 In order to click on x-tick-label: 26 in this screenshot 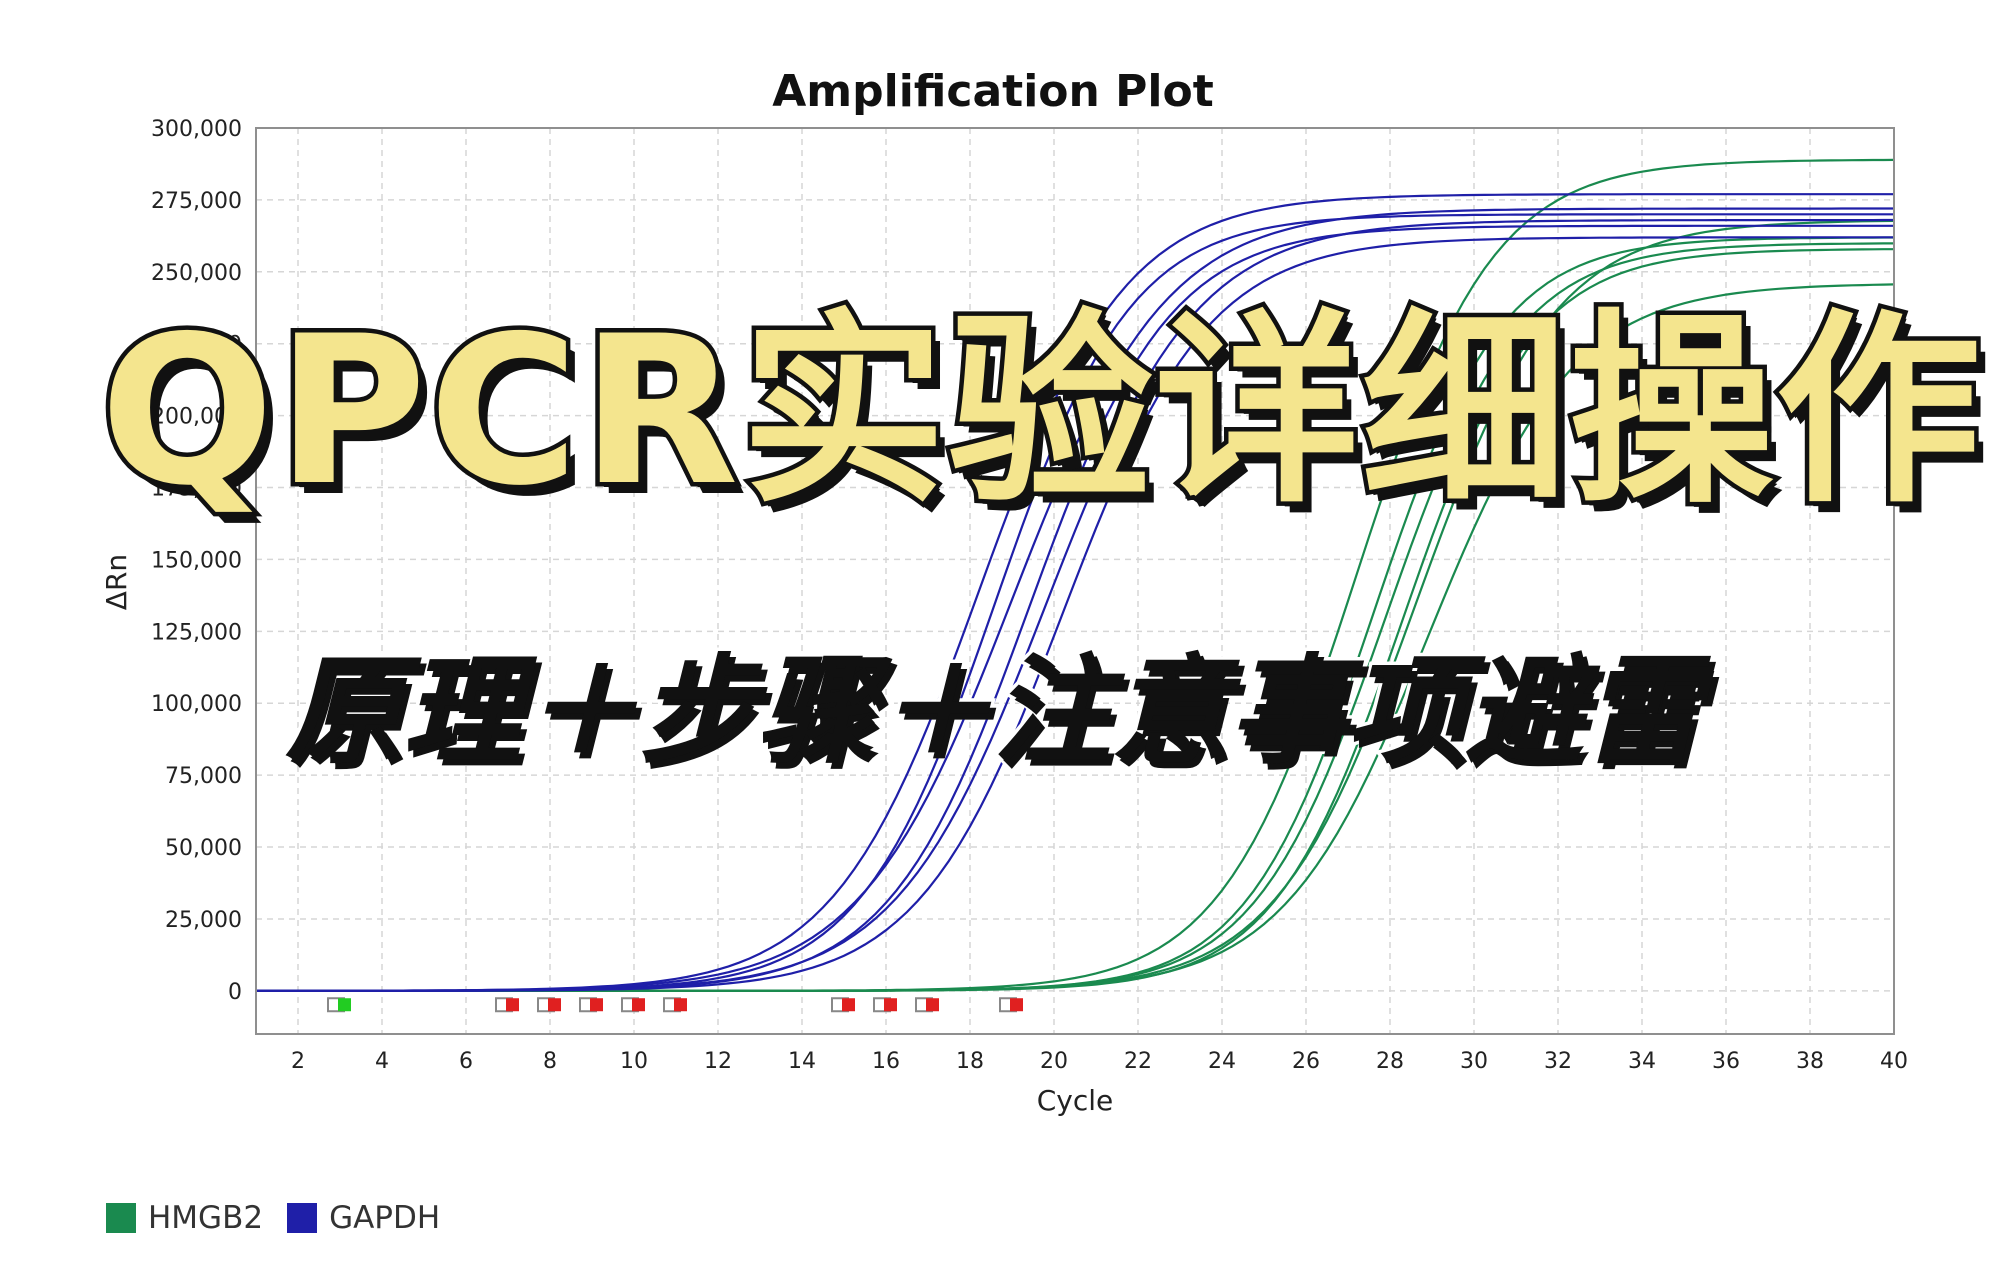, I will do `click(1306, 1061)`.